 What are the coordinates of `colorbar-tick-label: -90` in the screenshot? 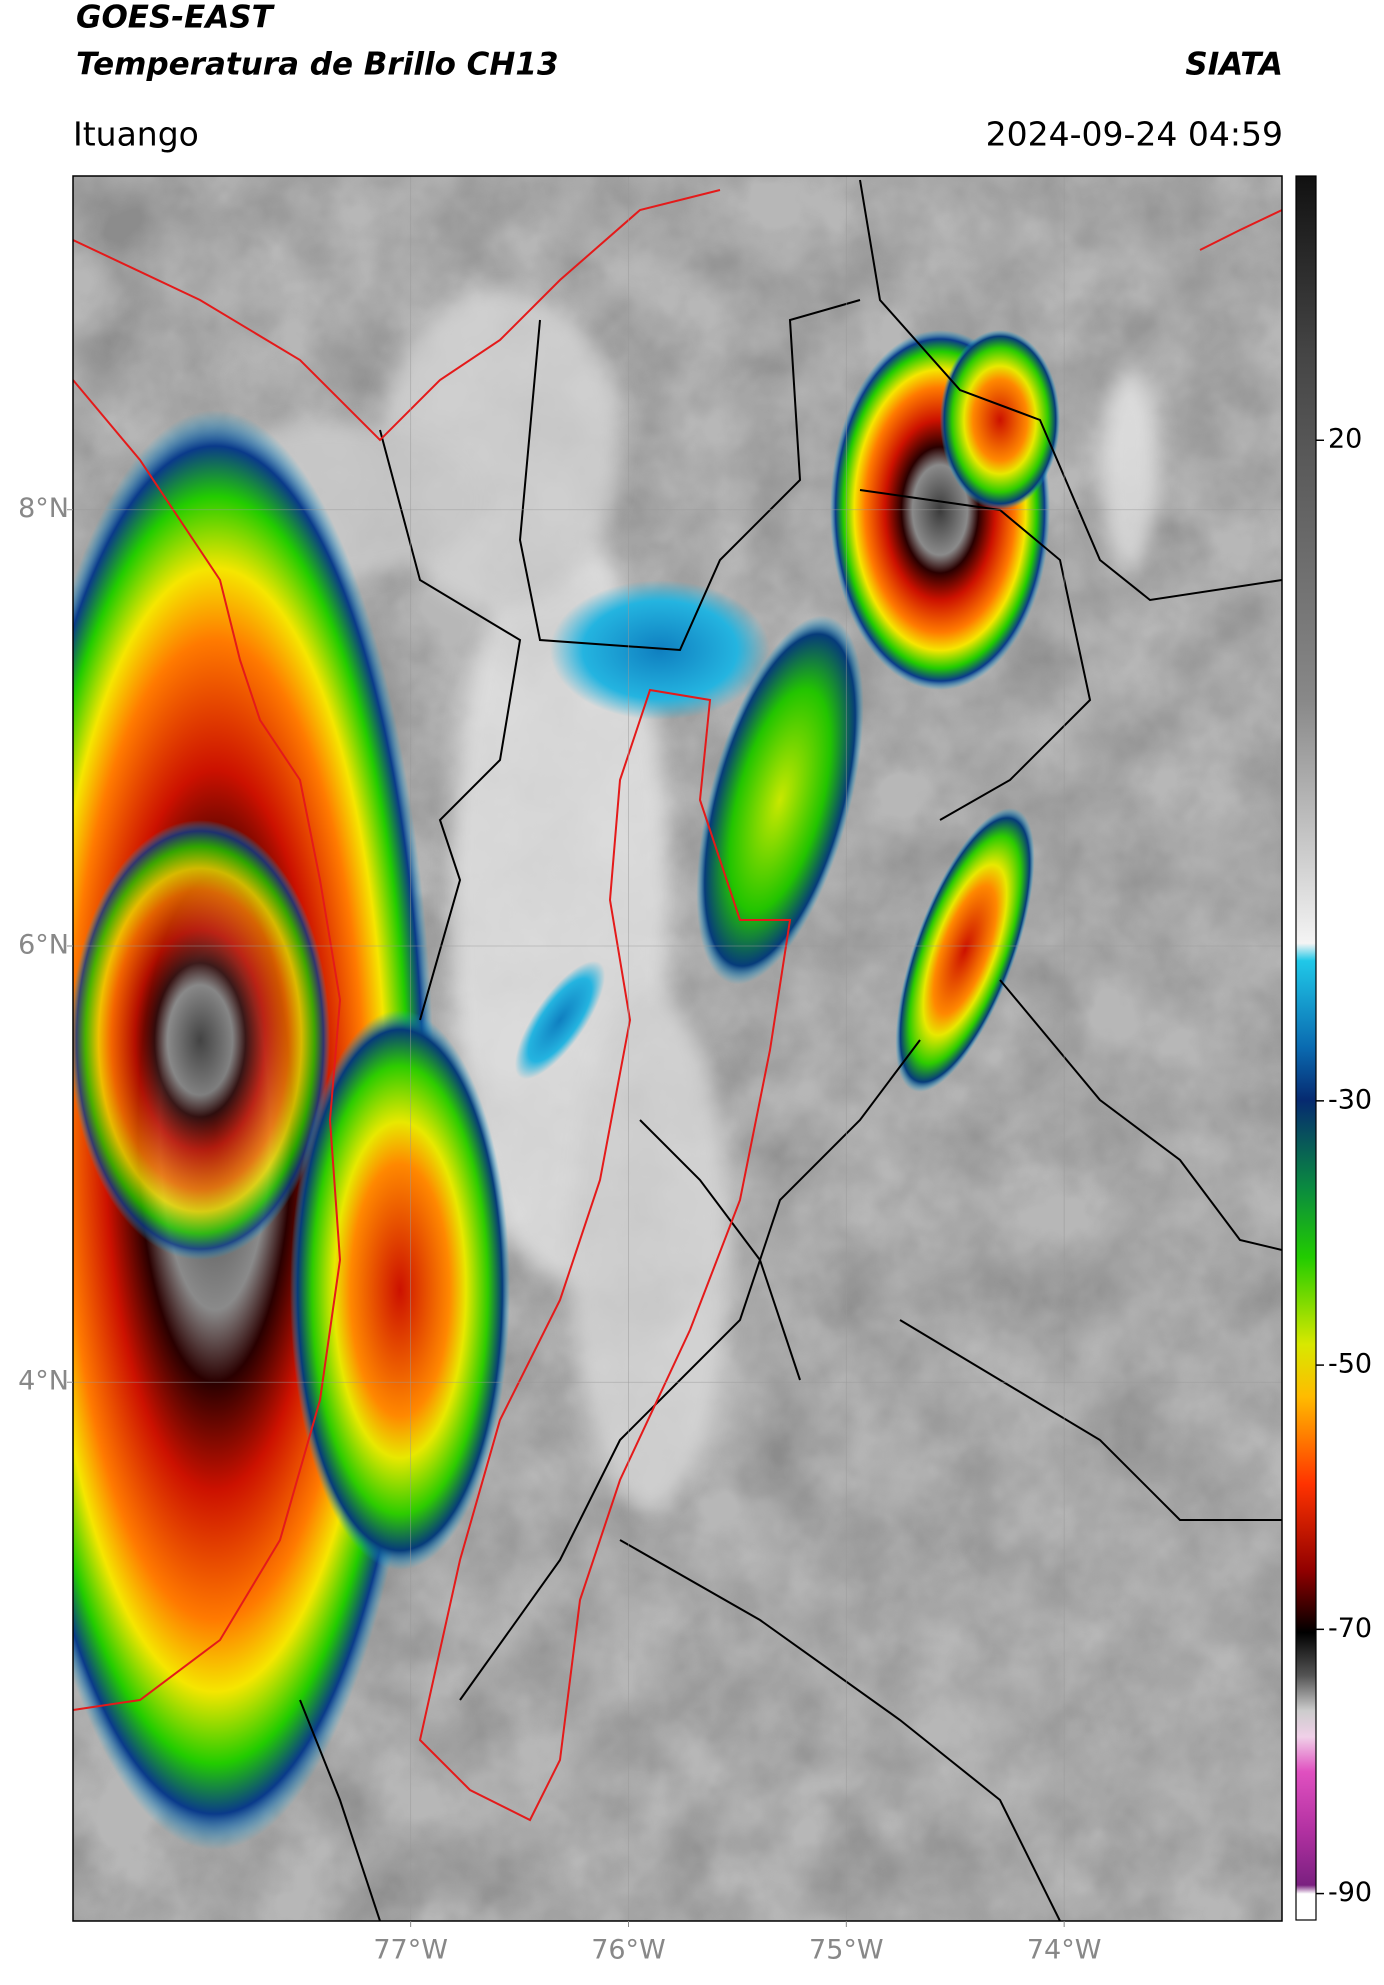 It's located at (1350, 1892).